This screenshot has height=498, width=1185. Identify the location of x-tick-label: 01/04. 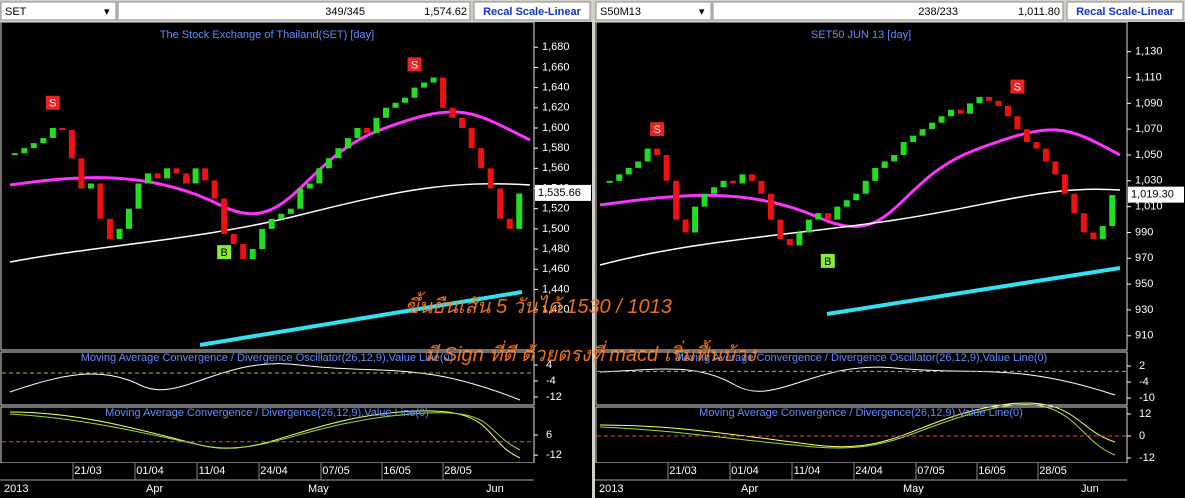
(150, 471).